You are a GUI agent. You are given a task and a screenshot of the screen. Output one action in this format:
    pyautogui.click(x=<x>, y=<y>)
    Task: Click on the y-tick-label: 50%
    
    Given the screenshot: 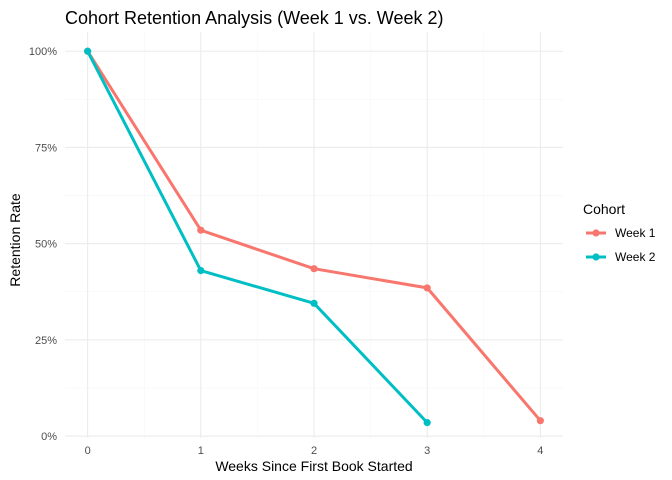 What is the action you would take?
    pyautogui.click(x=46, y=245)
    